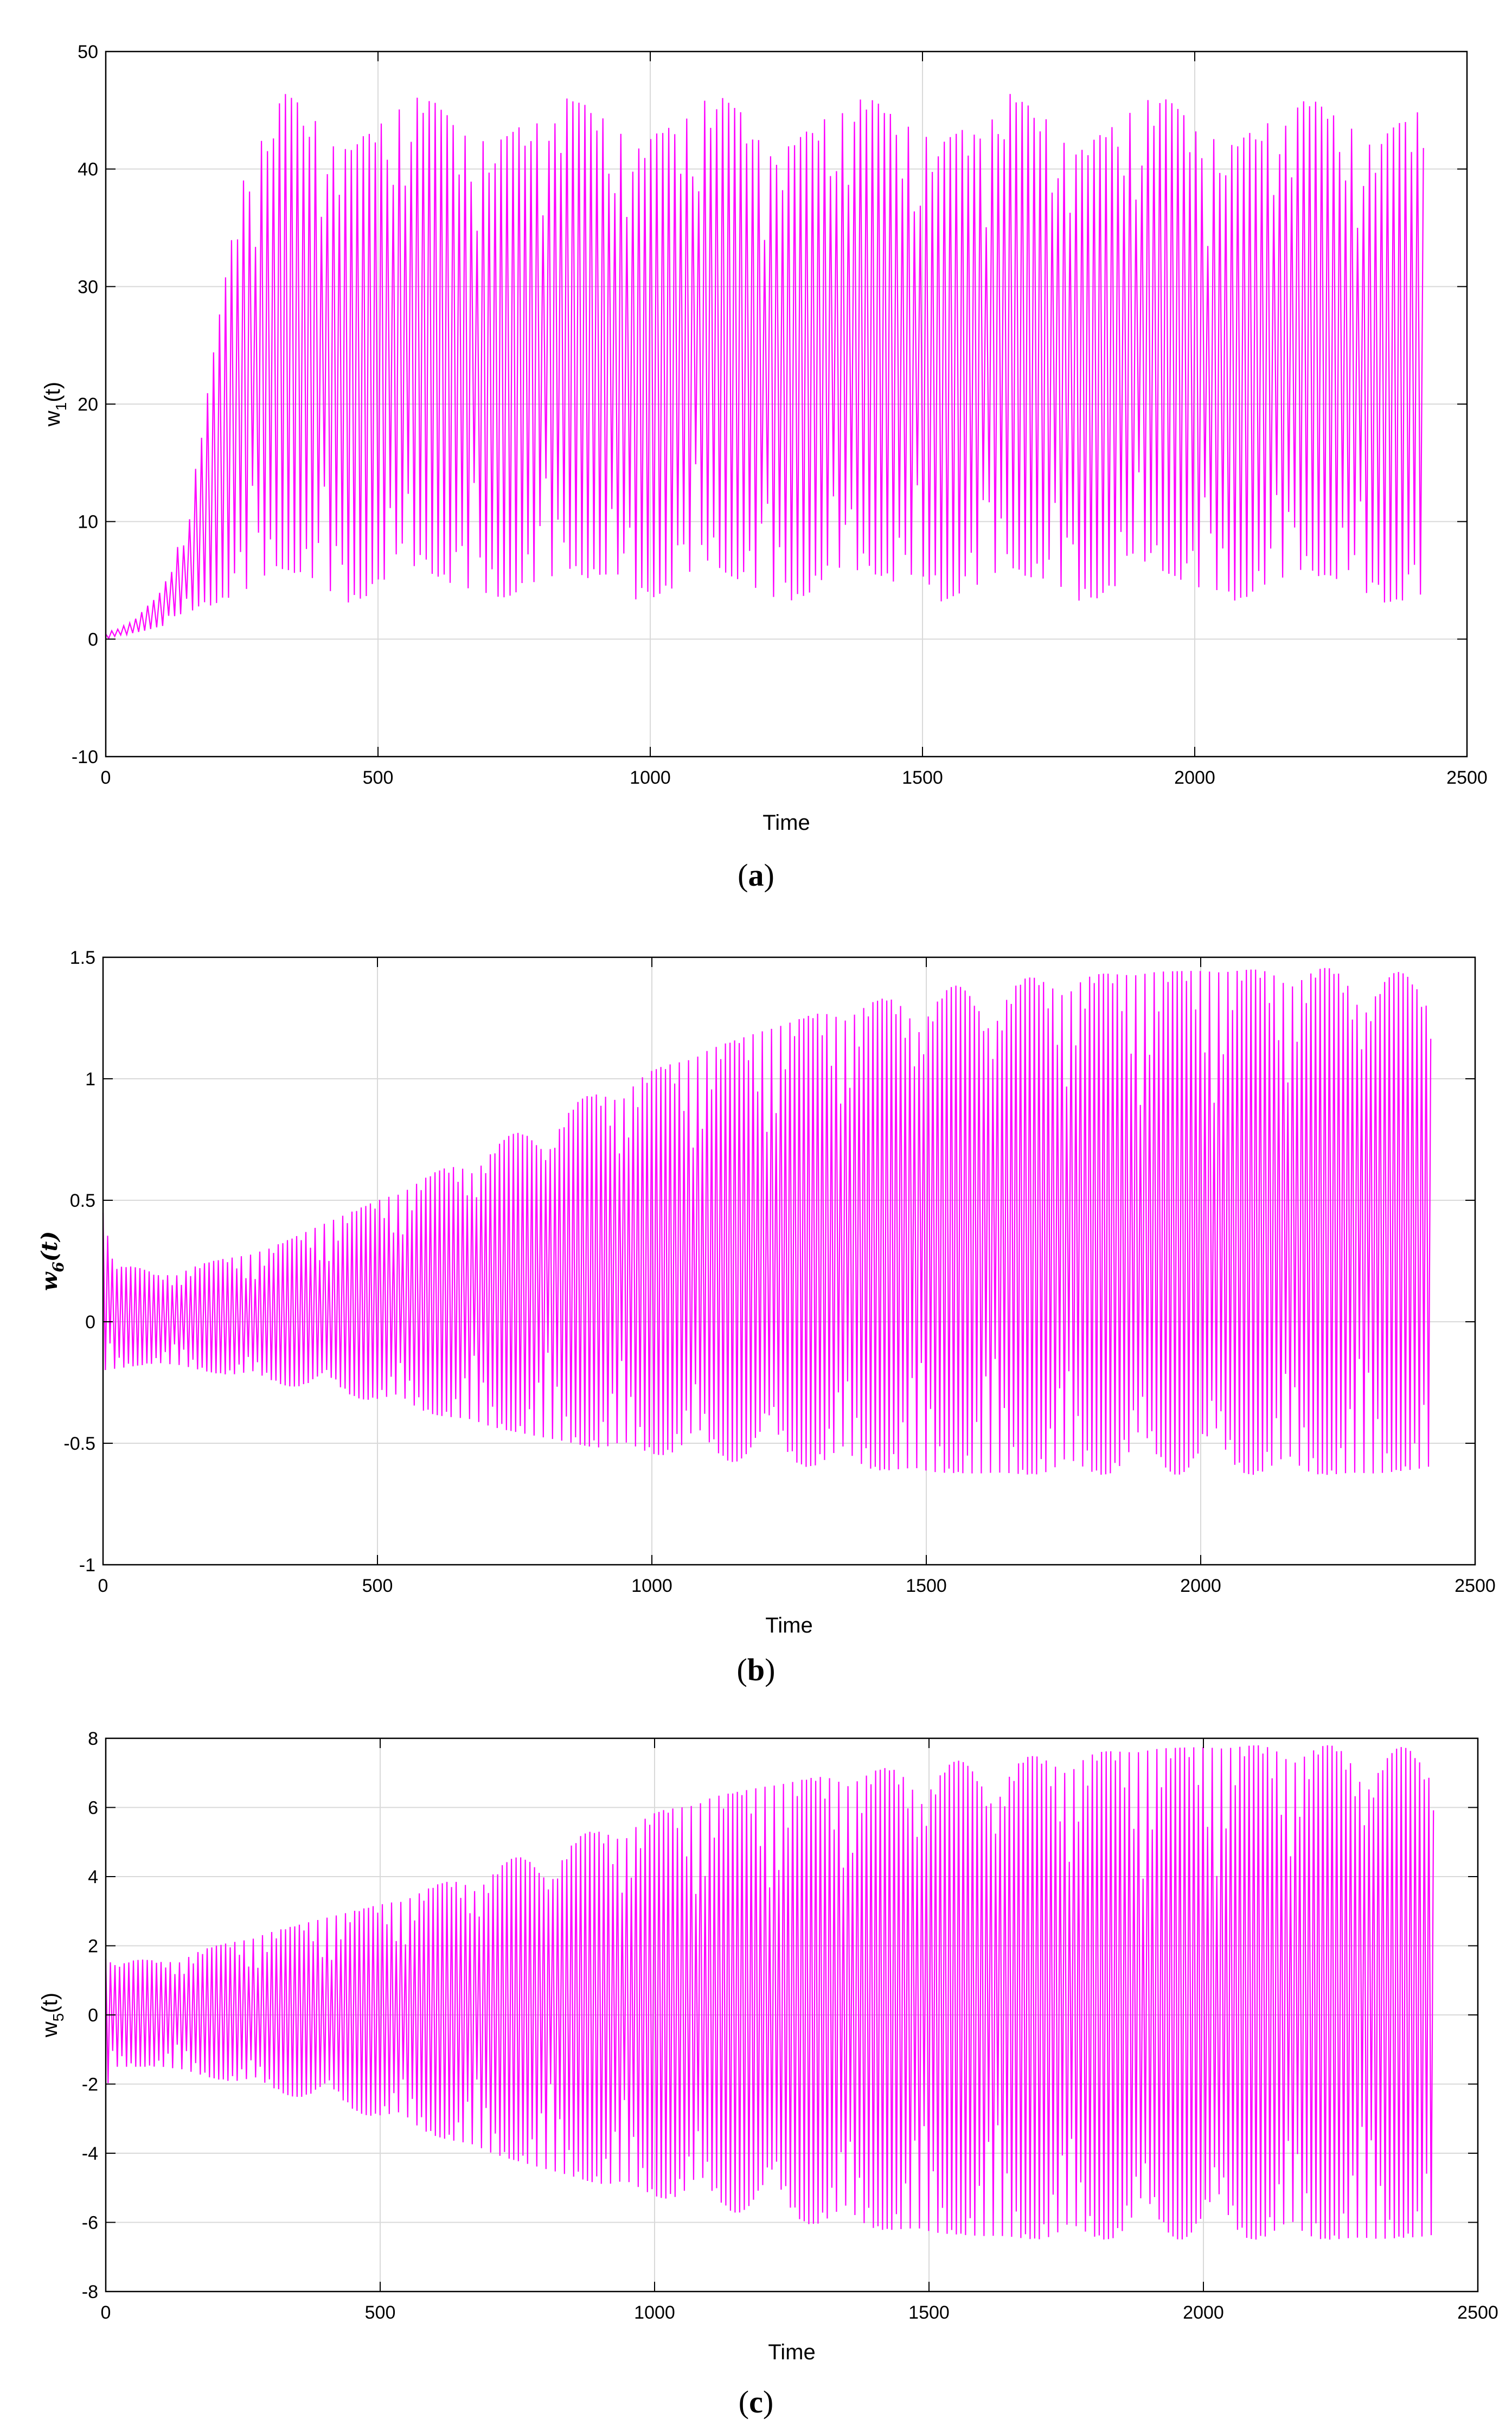  What do you see at coordinates (85, 757) in the screenshot?
I see `y-tick-label: -10` at bounding box center [85, 757].